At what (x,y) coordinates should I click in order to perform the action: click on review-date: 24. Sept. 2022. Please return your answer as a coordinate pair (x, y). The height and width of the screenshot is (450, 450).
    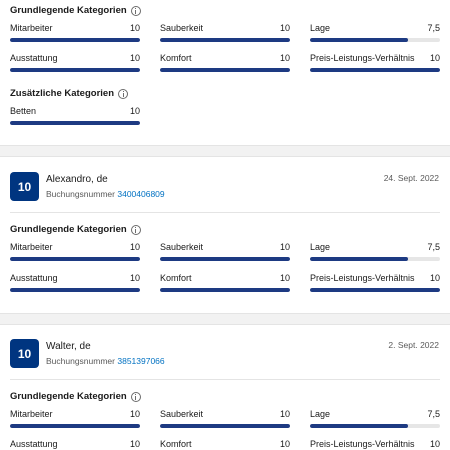
    Looking at the image, I should click on (411, 178).